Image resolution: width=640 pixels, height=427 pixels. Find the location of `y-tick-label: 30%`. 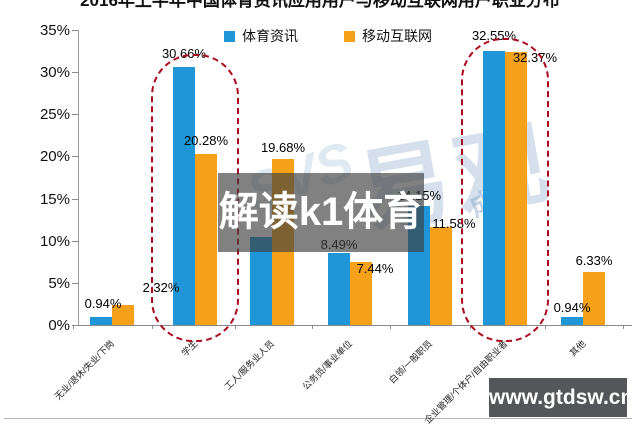

y-tick-label: 30% is located at coordinates (54, 73).